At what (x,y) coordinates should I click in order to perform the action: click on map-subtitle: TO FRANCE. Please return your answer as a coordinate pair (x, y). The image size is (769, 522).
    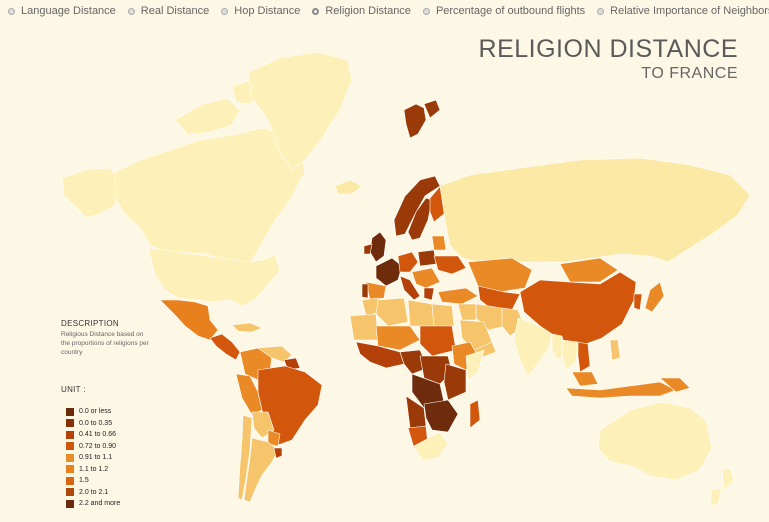
    Looking at the image, I should click on (689, 74).